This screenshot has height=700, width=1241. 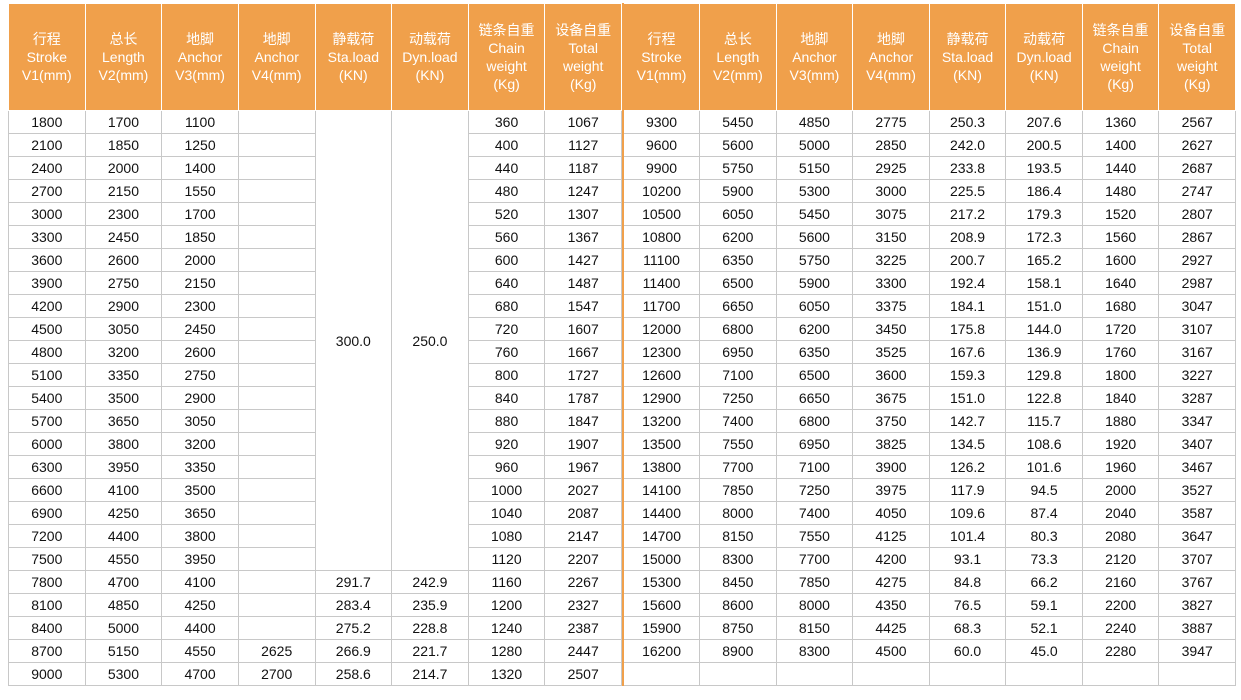 What do you see at coordinates (891, 191) in the screenshot?
I see `cell: 3000` at bounding box center [891, 191].